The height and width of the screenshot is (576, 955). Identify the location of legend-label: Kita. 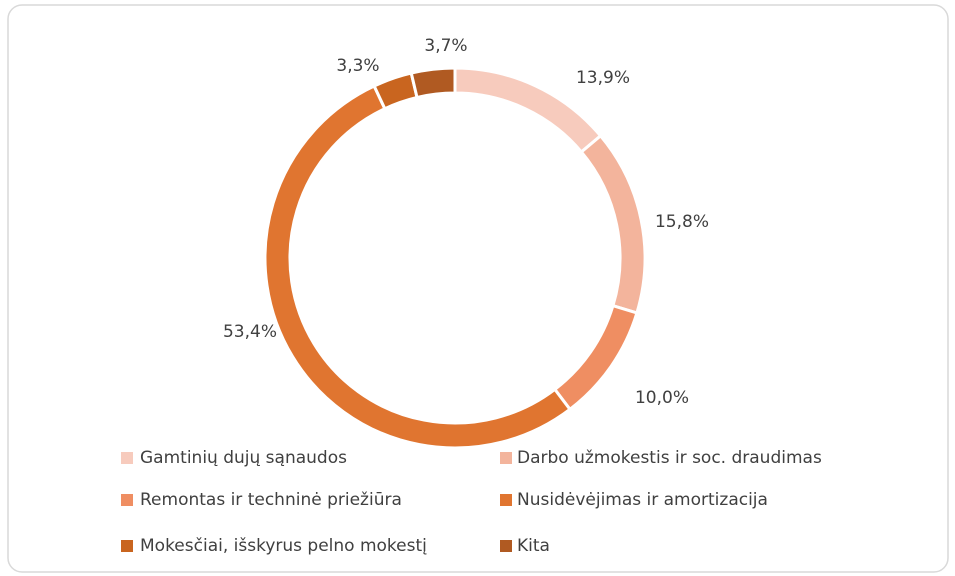
(533, 546).